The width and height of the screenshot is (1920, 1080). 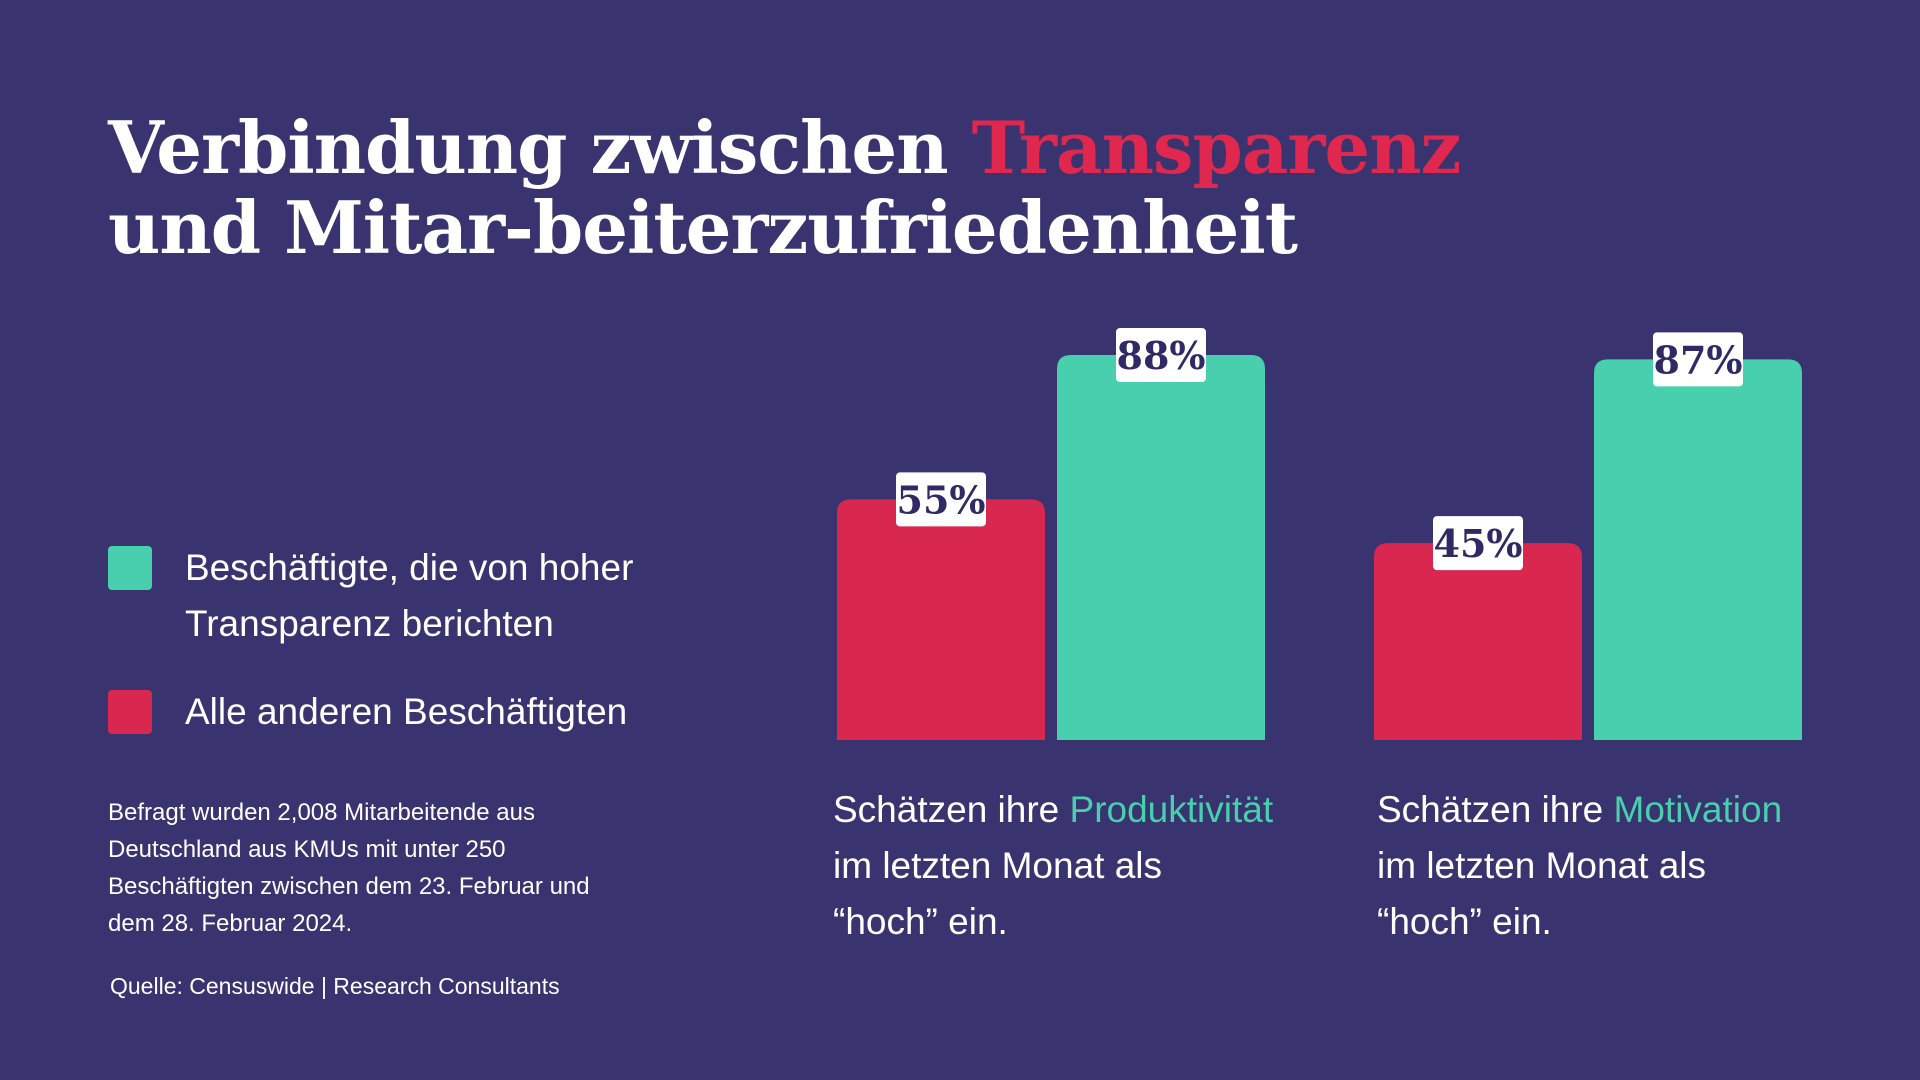 I want to click on data-label: 55%, so click(x=941, y=499).